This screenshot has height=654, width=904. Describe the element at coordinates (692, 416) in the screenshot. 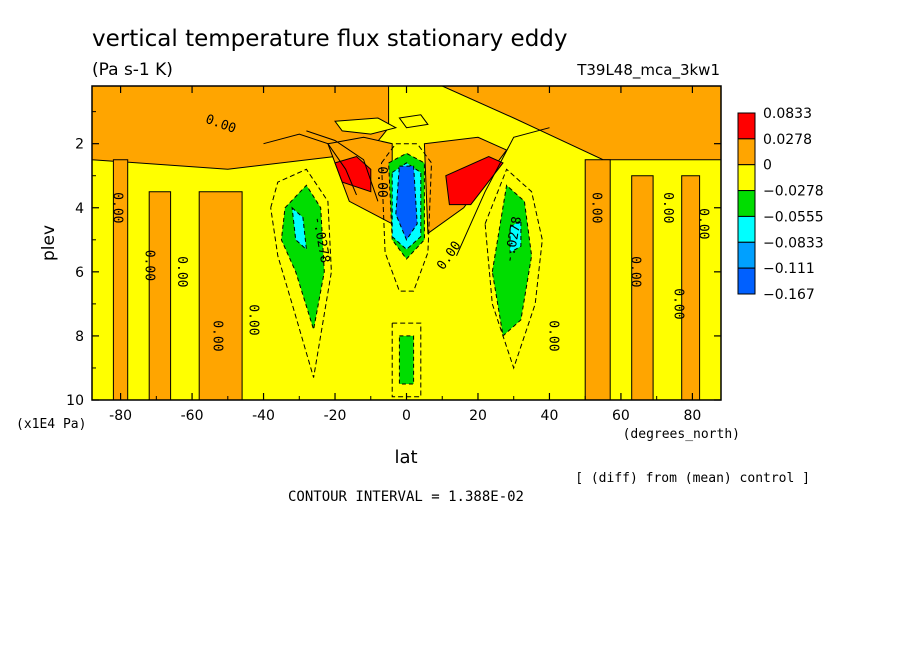

I see `x-tick-label-8: 80` at that location.